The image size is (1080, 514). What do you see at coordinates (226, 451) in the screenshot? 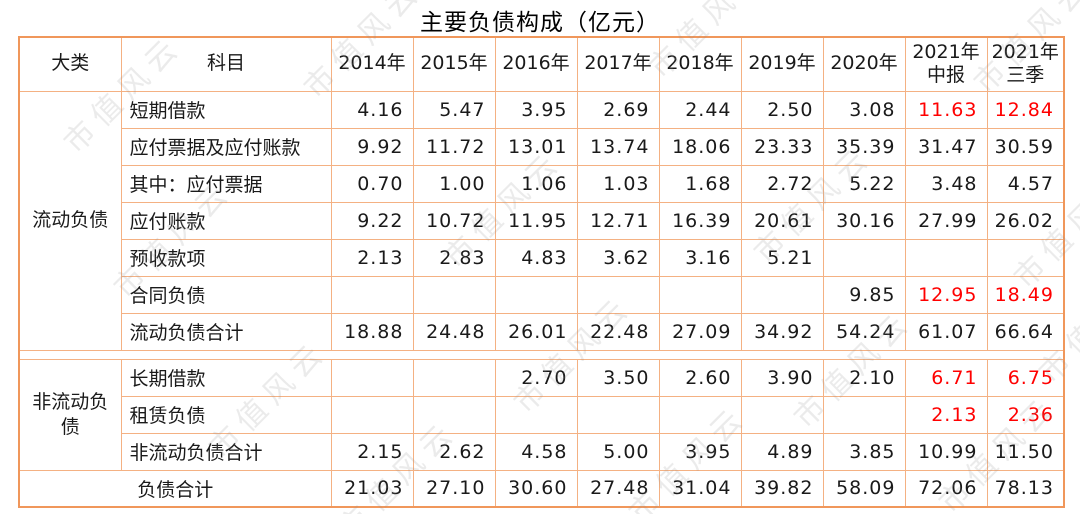
I see `item-label-cell: 非流动负债合计` at bounding box center [226, 451].